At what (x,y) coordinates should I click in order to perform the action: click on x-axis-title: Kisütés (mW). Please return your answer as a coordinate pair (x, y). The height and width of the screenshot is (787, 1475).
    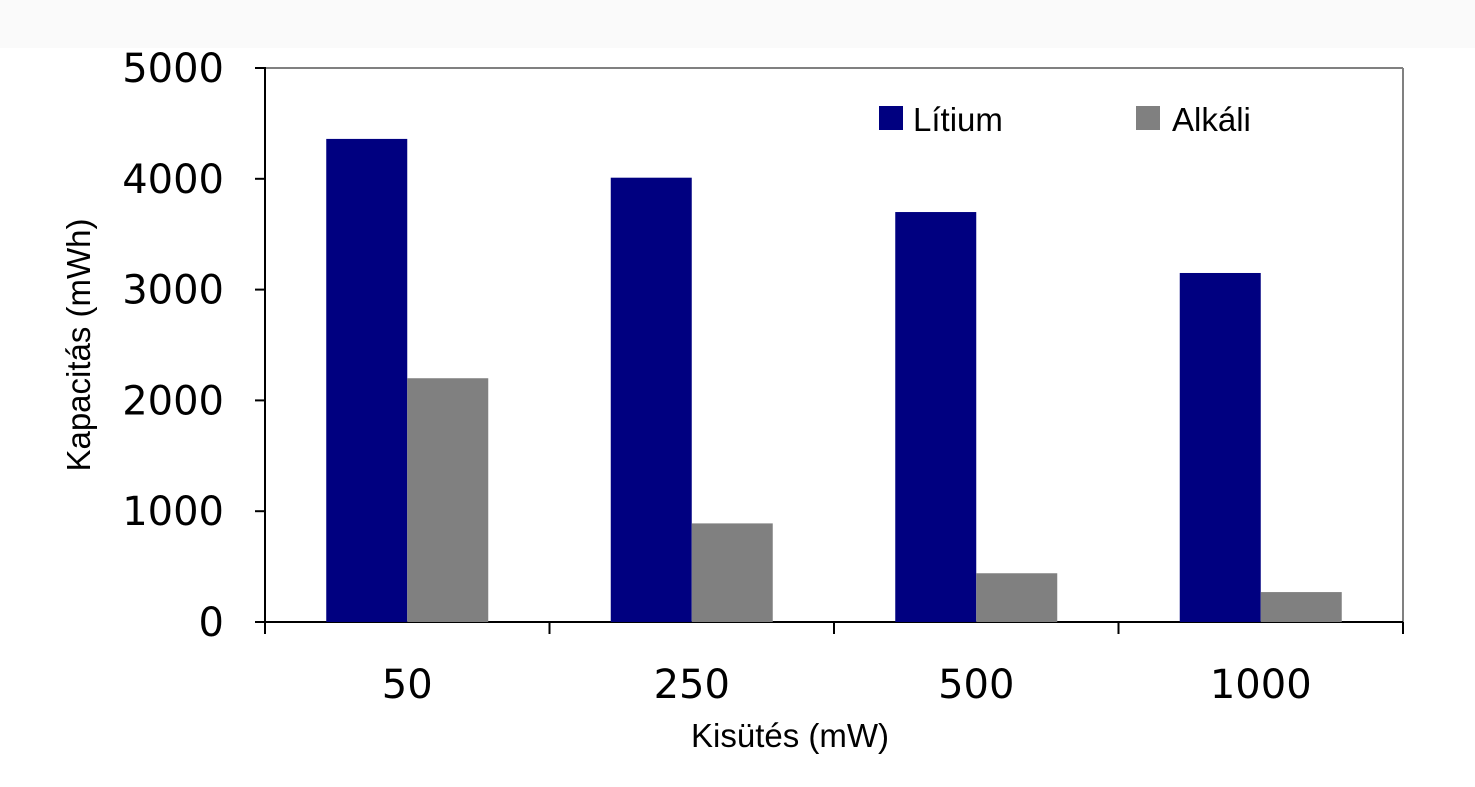
    Looking at the image, I should click on (790, 735).